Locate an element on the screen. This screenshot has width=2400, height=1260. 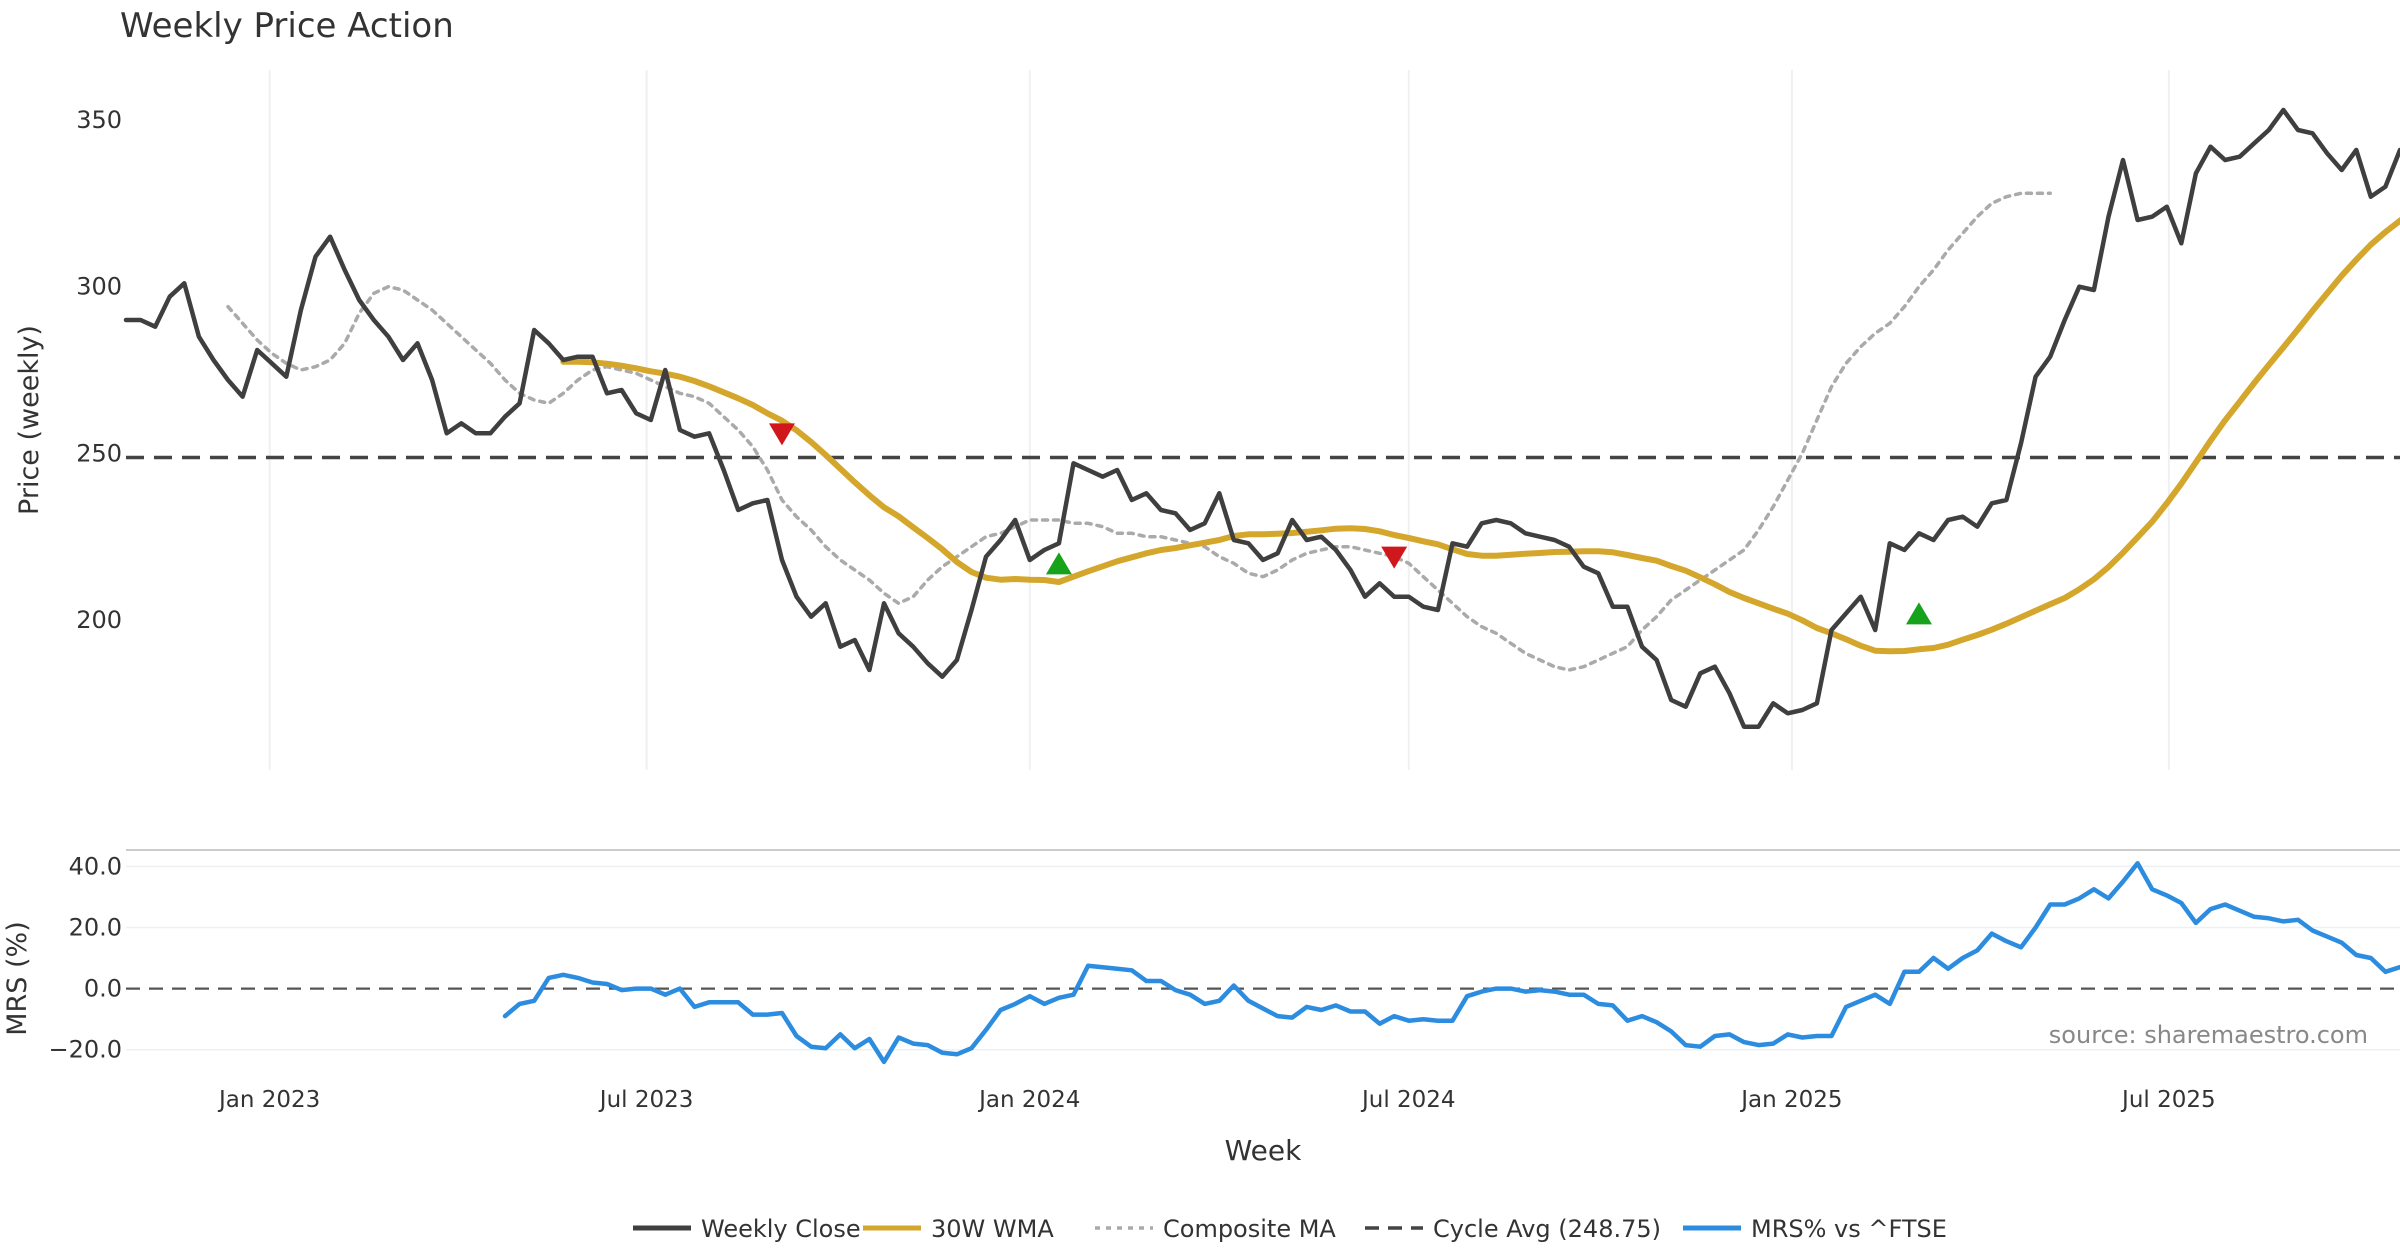
legend-label-4: MRS% vs ^FTSE is located at coordinates (1849, 1229).